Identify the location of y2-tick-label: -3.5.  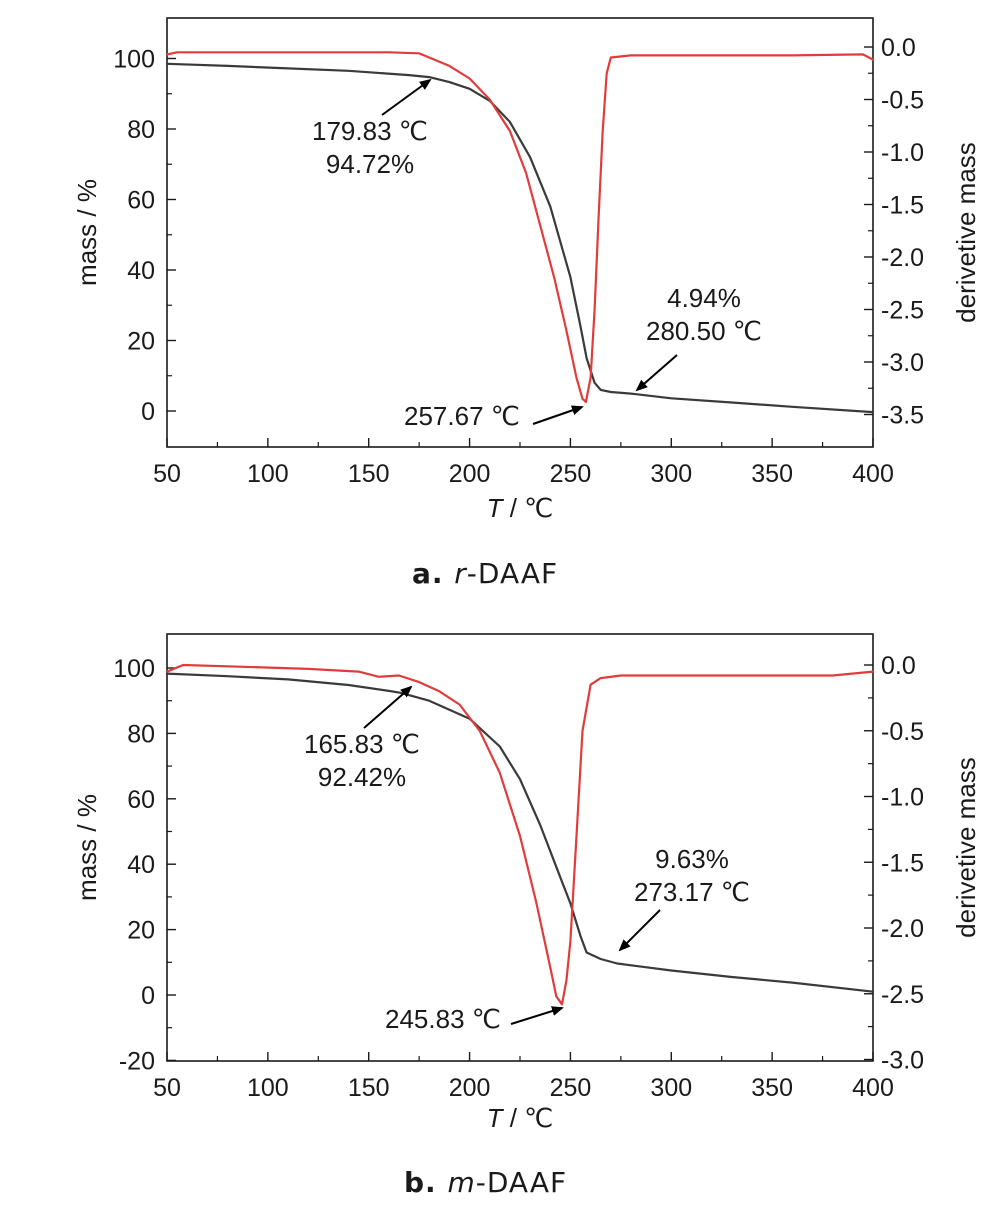
(902, 416).